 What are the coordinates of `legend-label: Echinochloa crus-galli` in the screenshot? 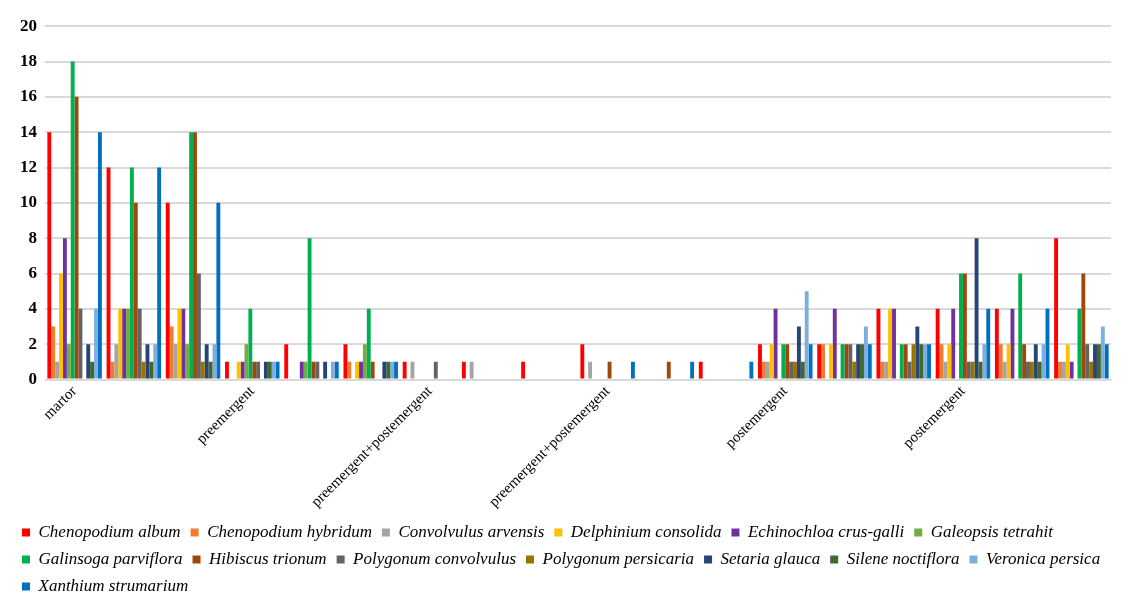 It's located at (825, 531).